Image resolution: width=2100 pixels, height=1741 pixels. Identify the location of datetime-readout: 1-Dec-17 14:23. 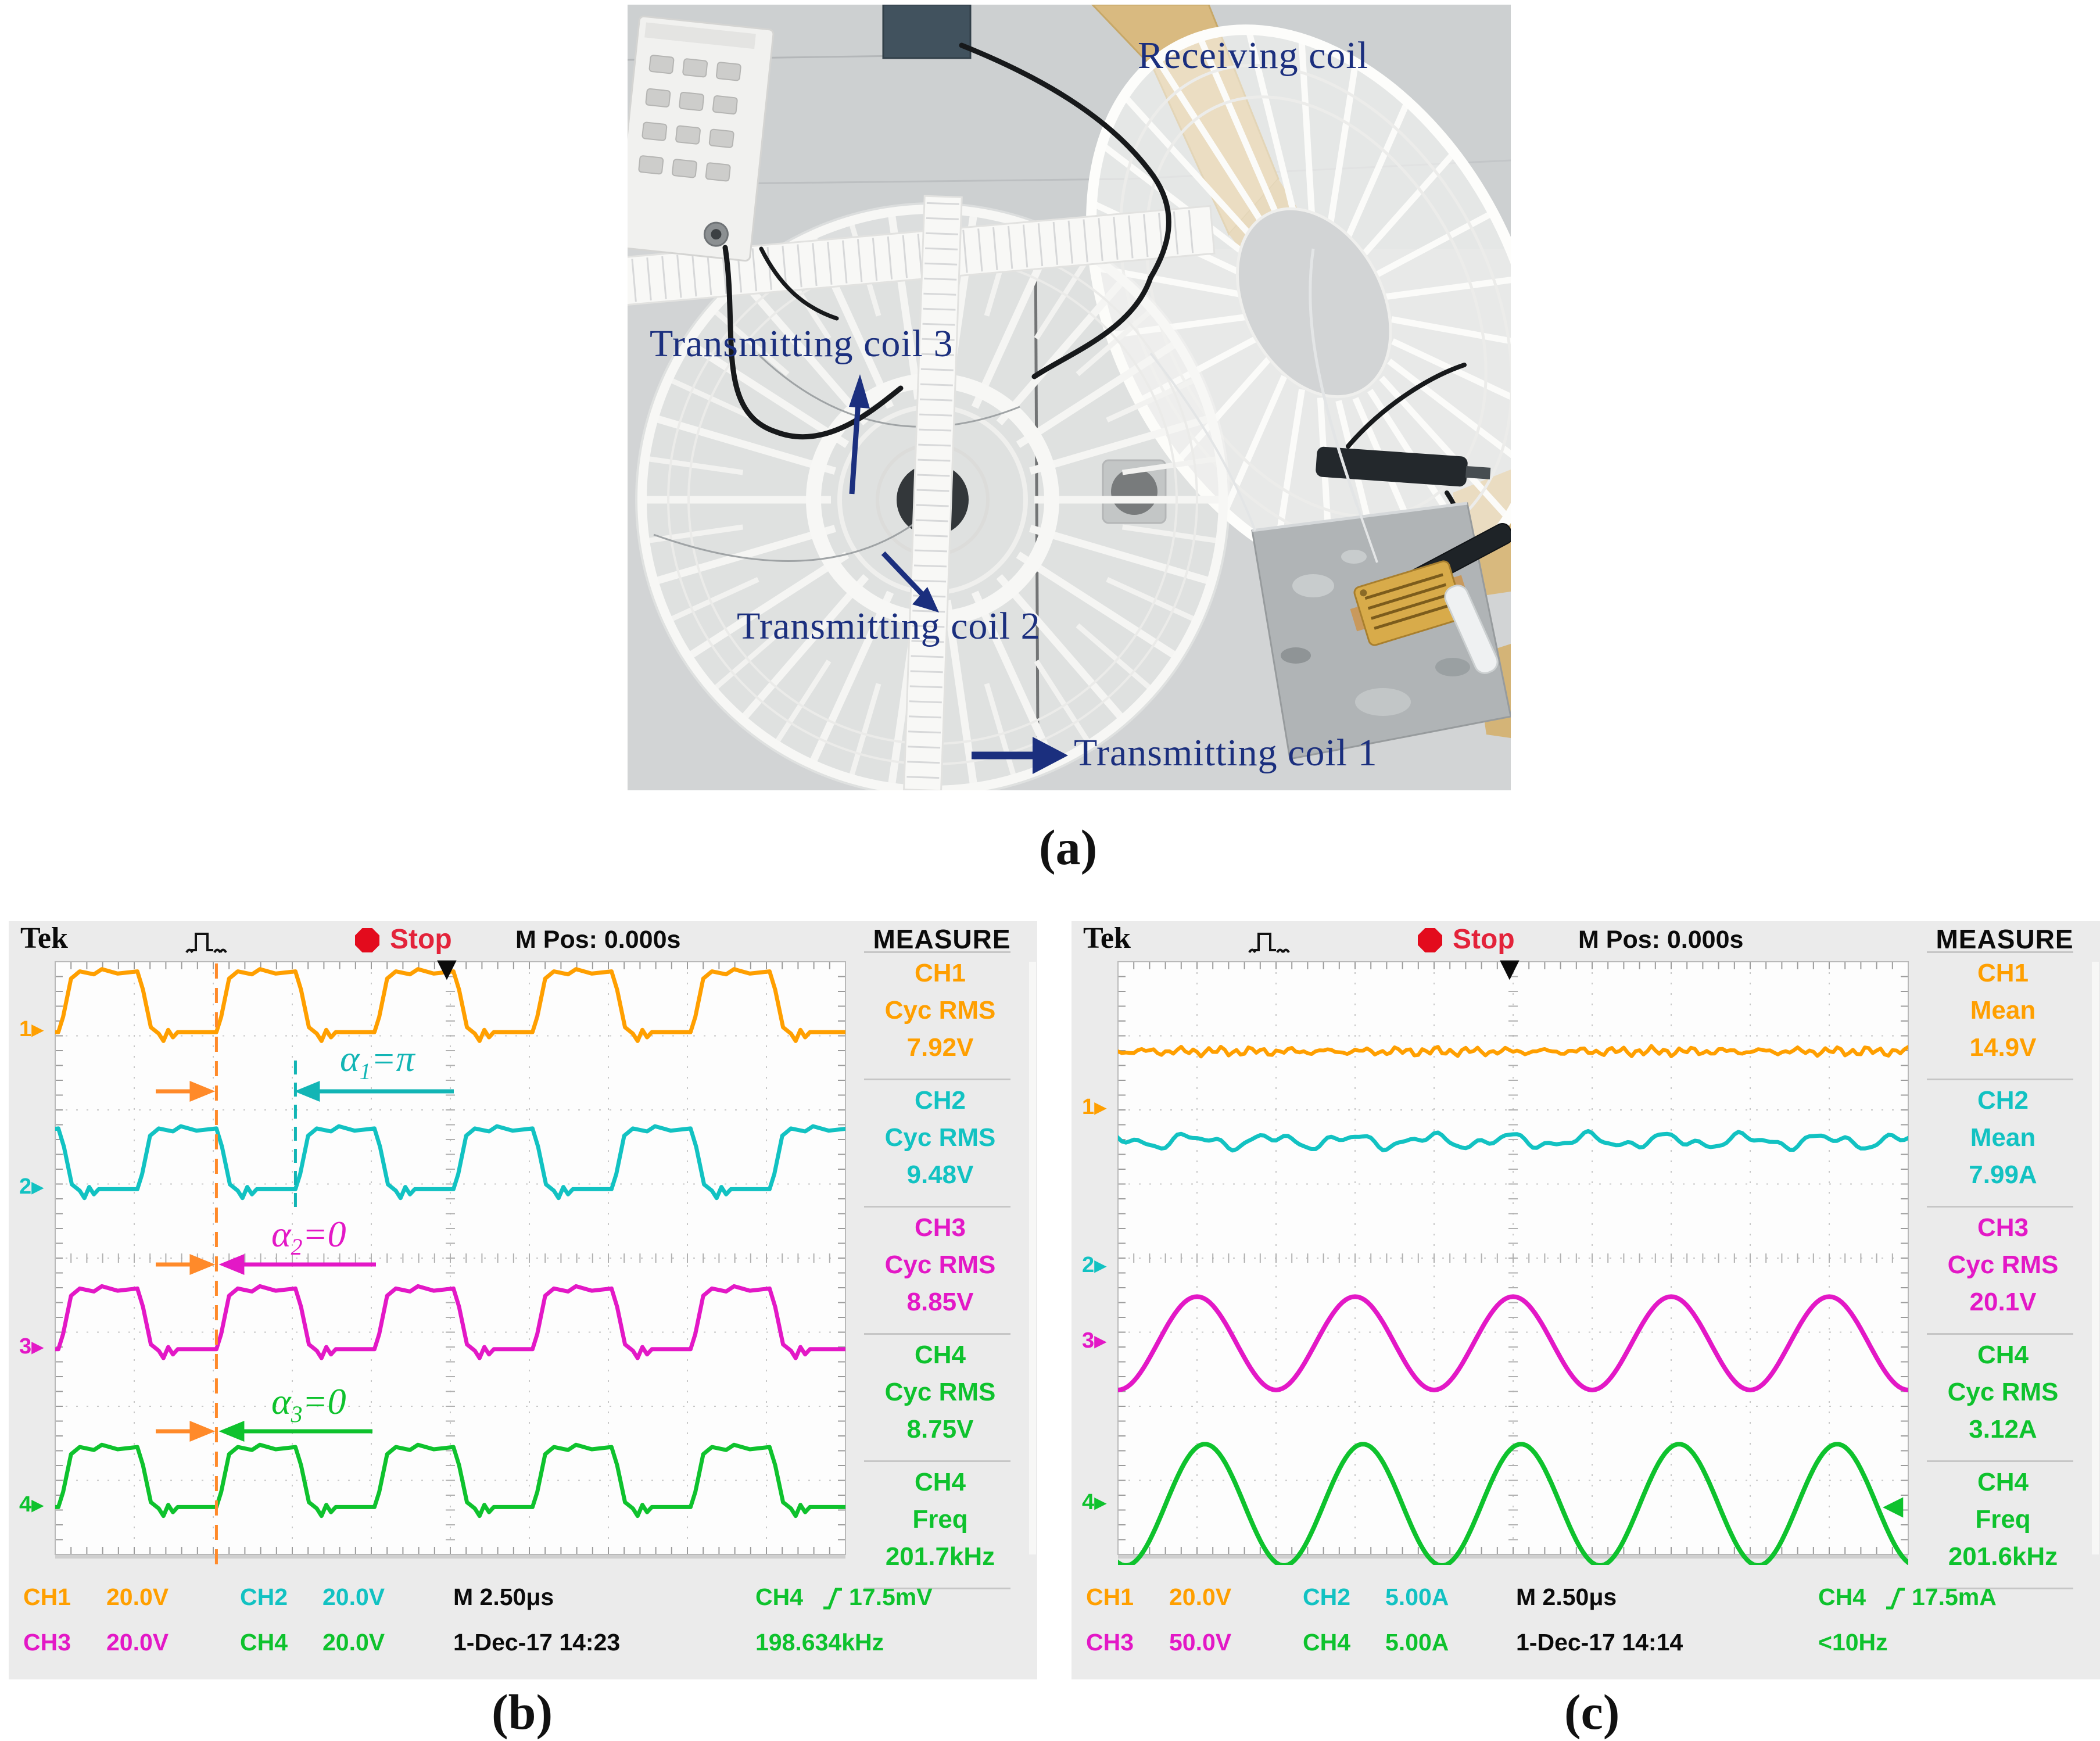
(537, 1642).